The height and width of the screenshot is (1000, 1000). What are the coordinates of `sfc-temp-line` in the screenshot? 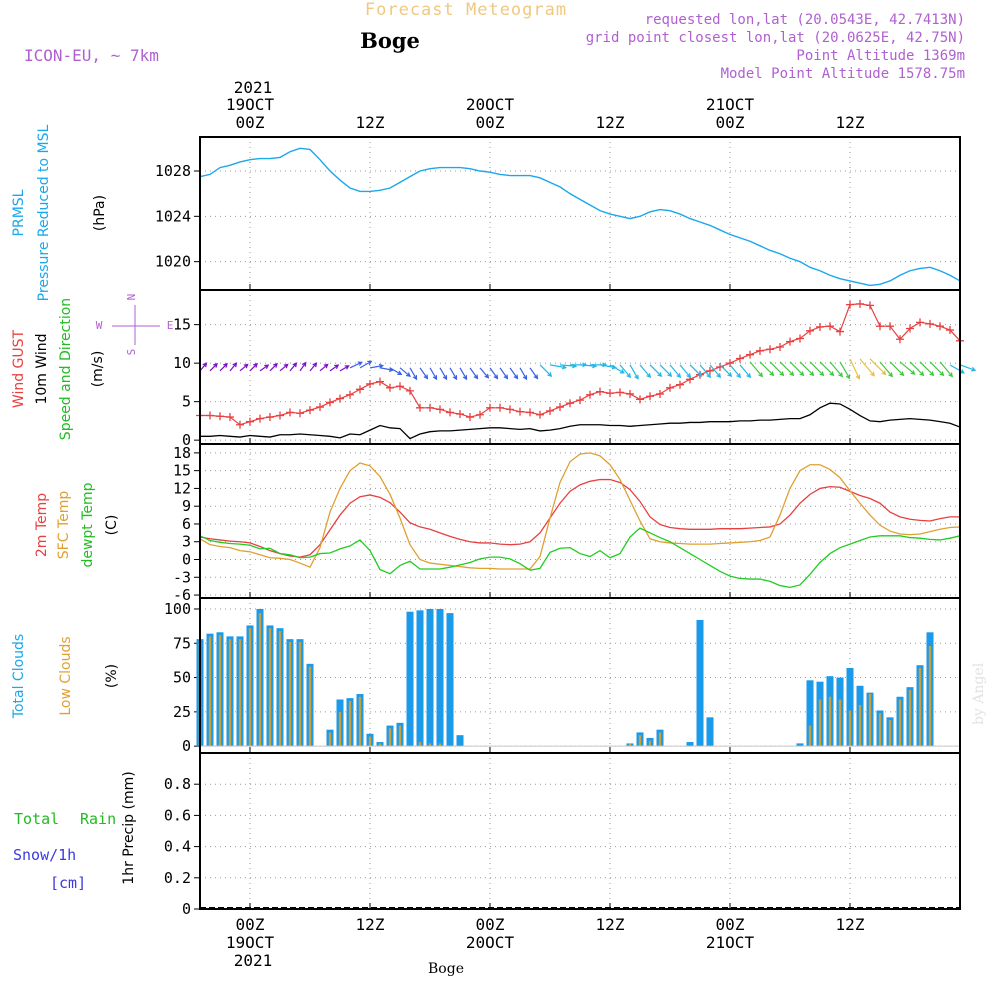 It's located at (580, 511).